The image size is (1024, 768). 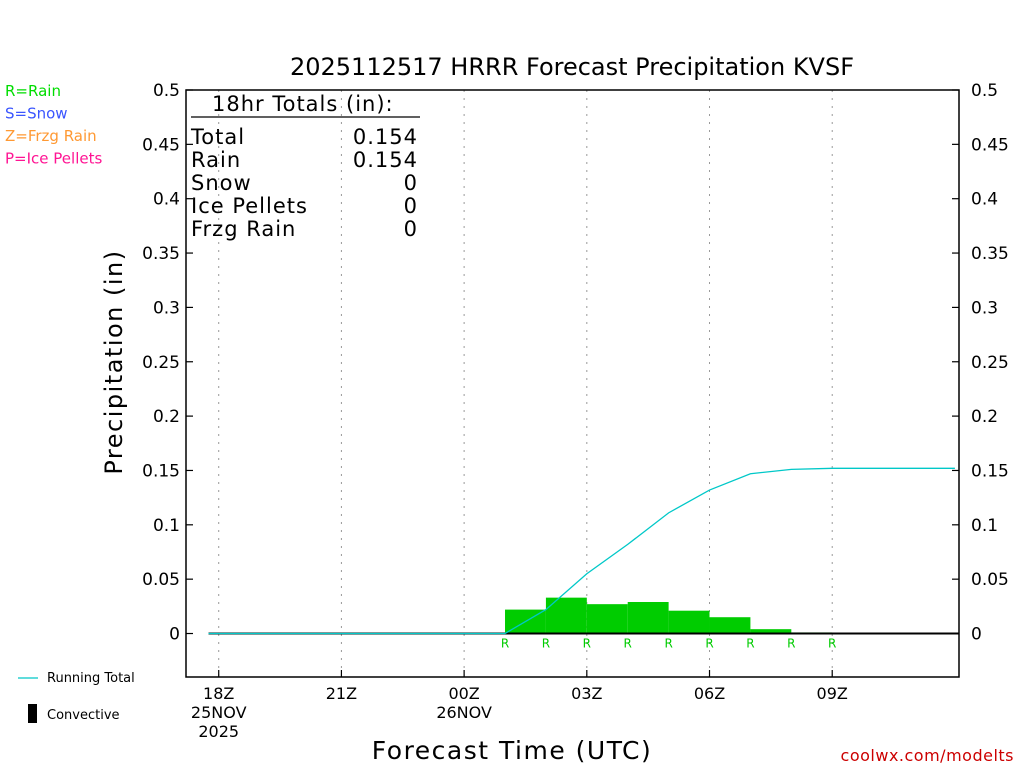 What do you see at coordinates (249, 206) in the screenshot?
I see `totals-row-label: Ice Pellets` at bounding box center [249, 206].